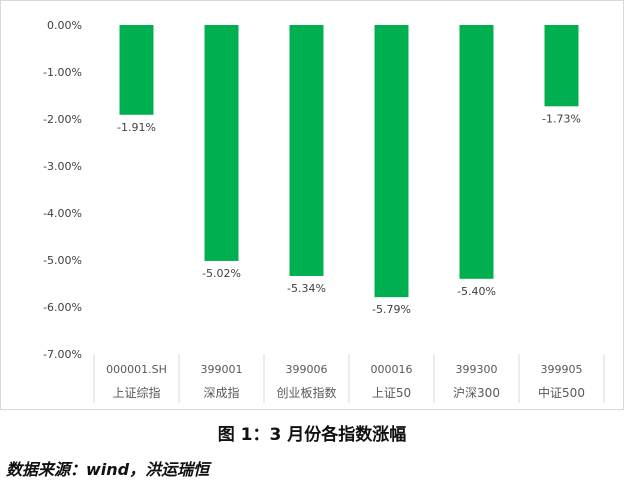  Describe the element at coordinates (108, 469) in the screenshot. I see `data-source: 数据来源：wind，洪运瑞恒` at that location.